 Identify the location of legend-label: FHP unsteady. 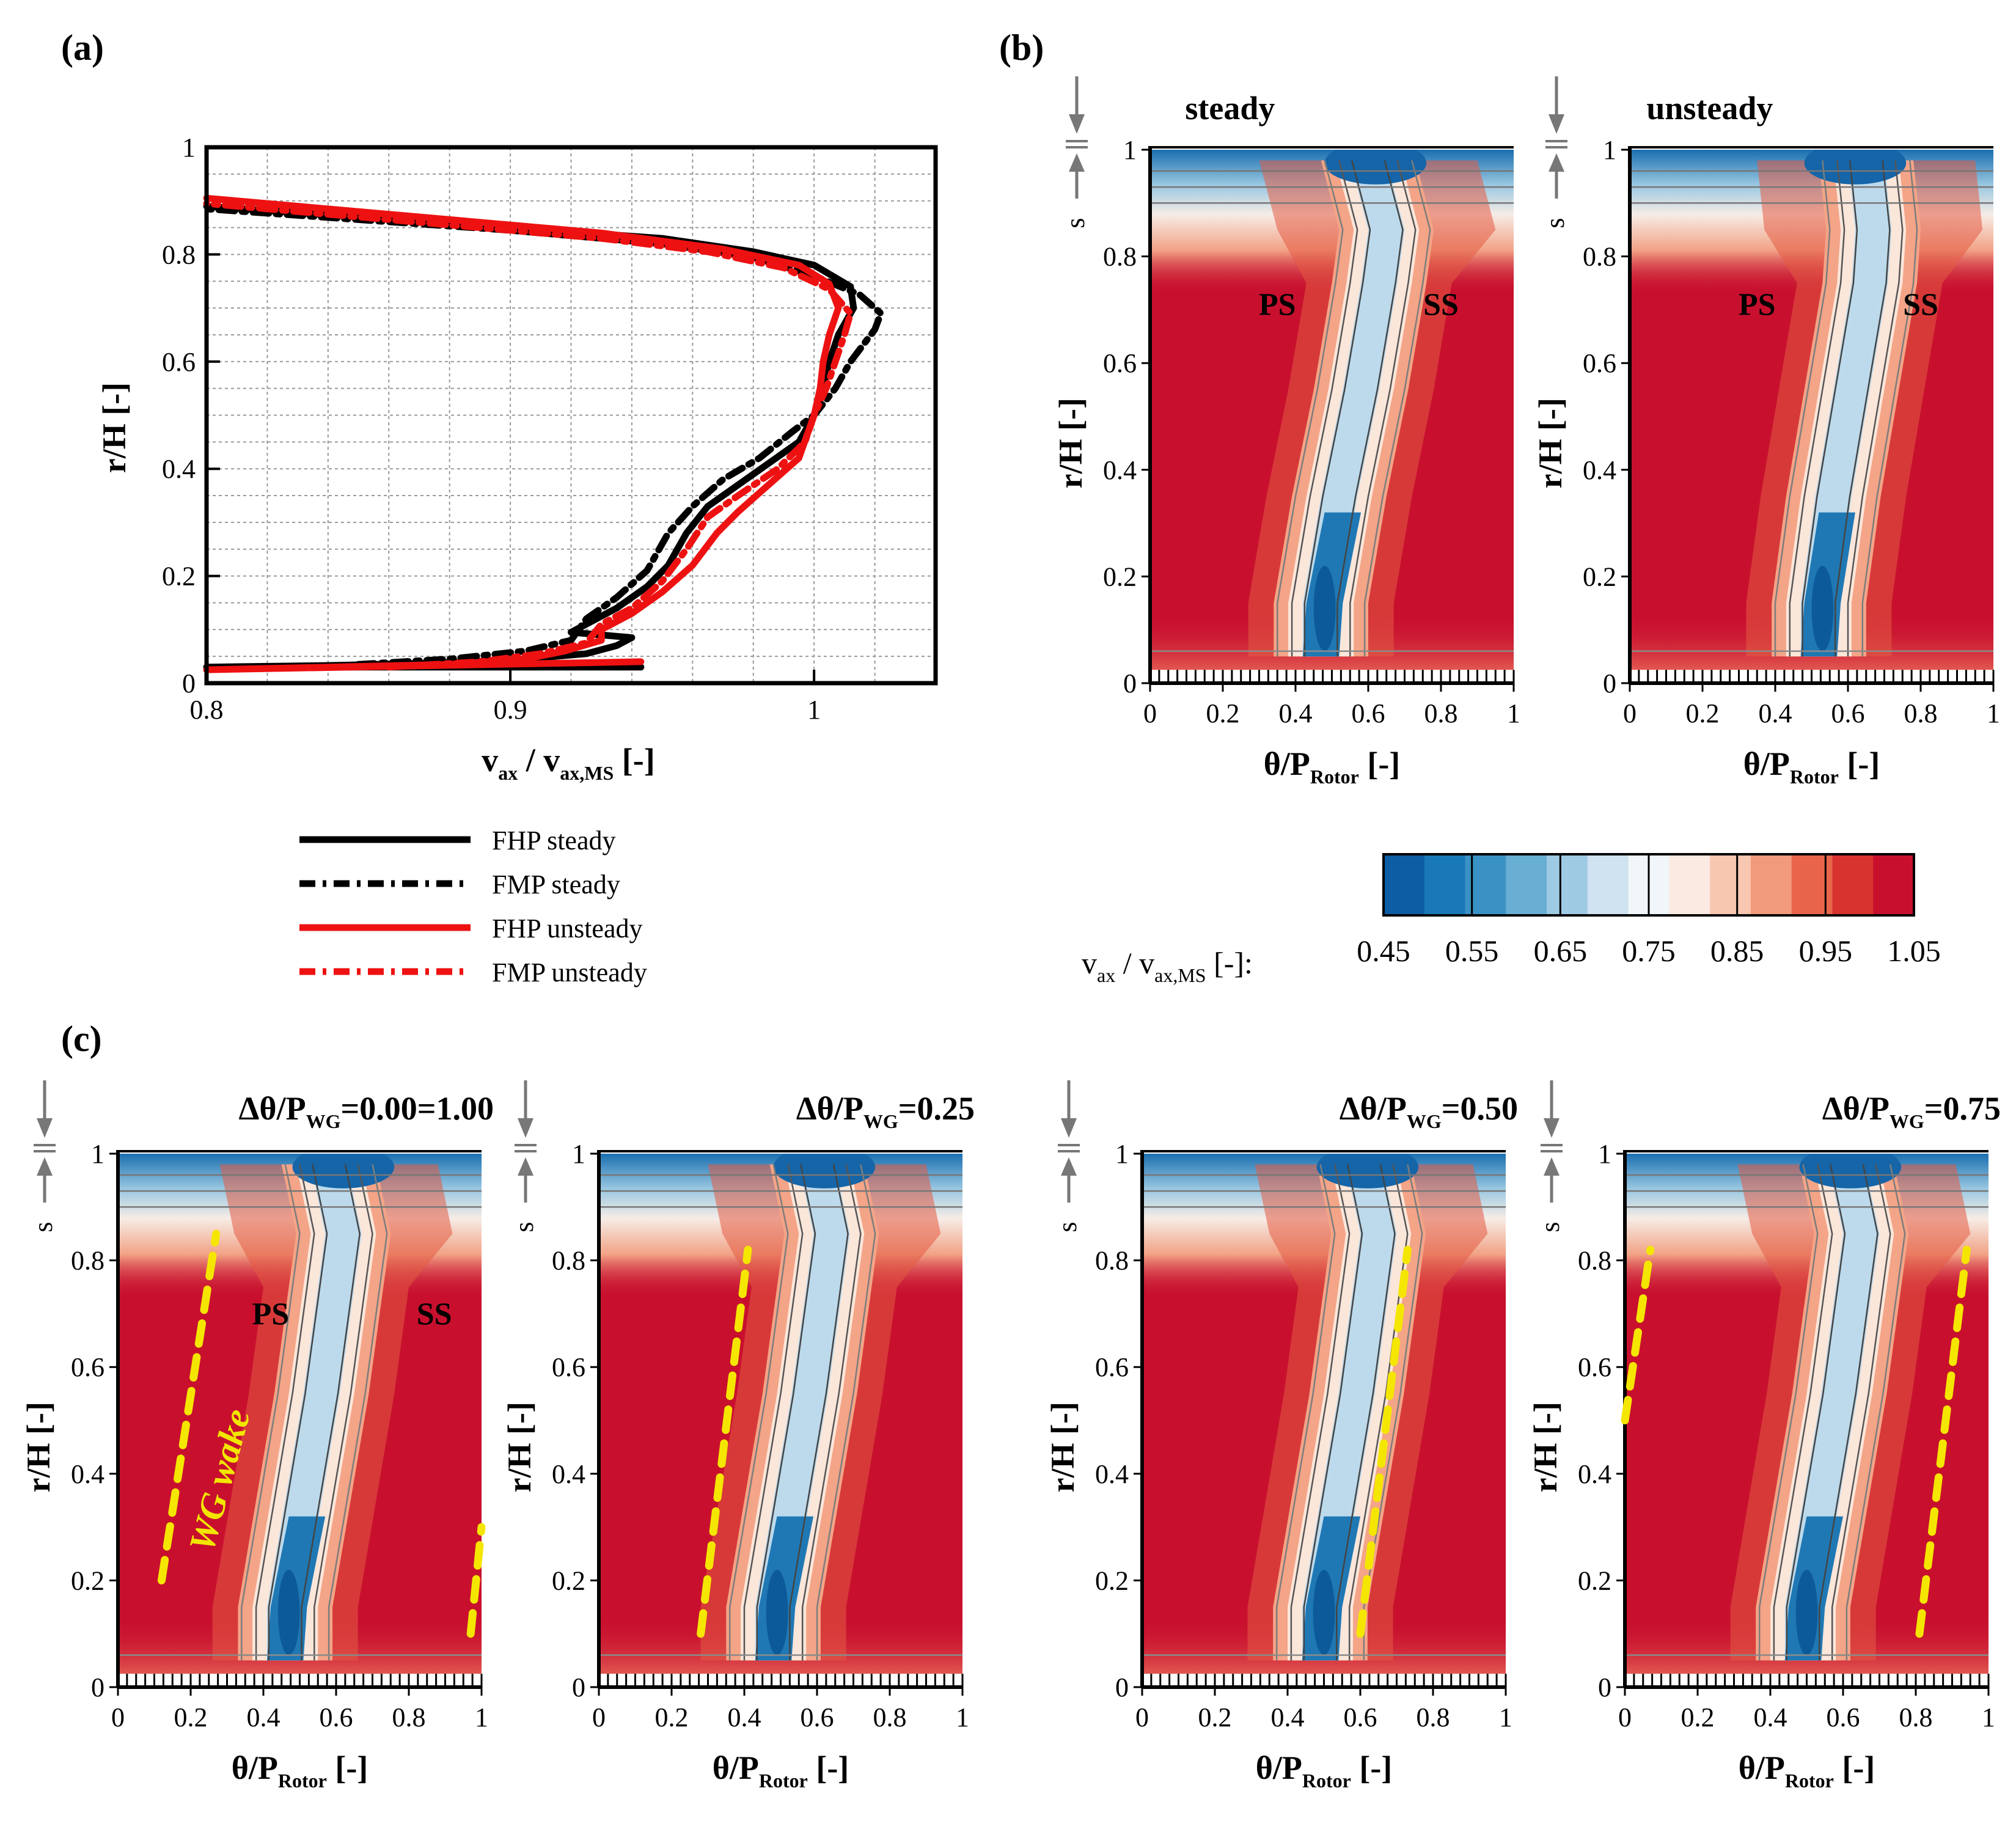
(567, 928).